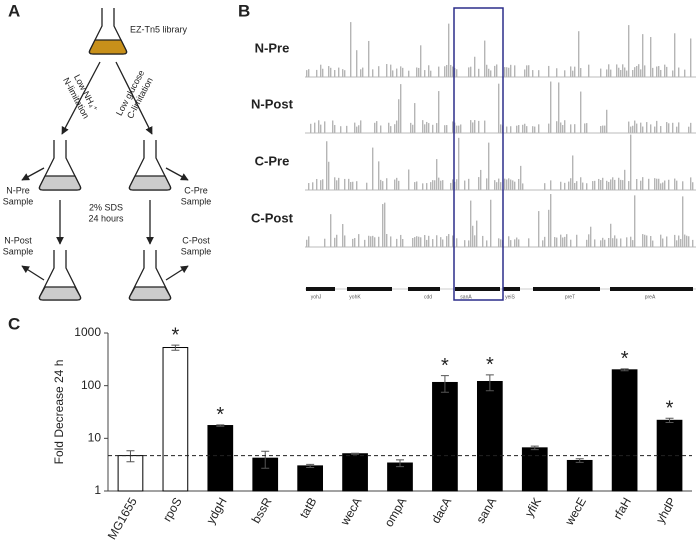 This screenshot has width=696, height=551. I want to click on diagram, so click(105, 154).